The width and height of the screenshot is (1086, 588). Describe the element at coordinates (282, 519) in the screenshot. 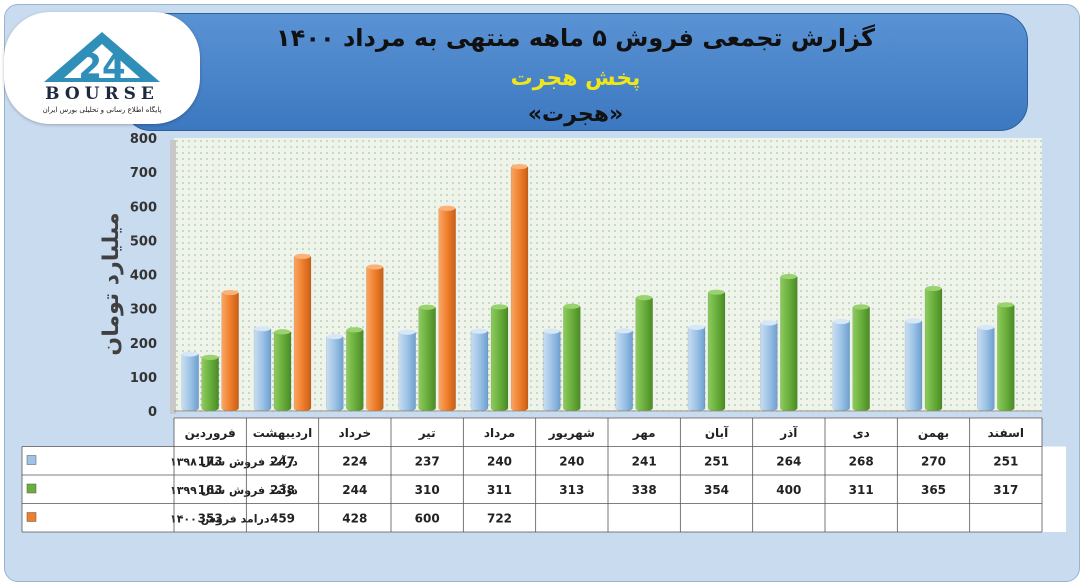

I see `data-label-3-2: 459` at that location.